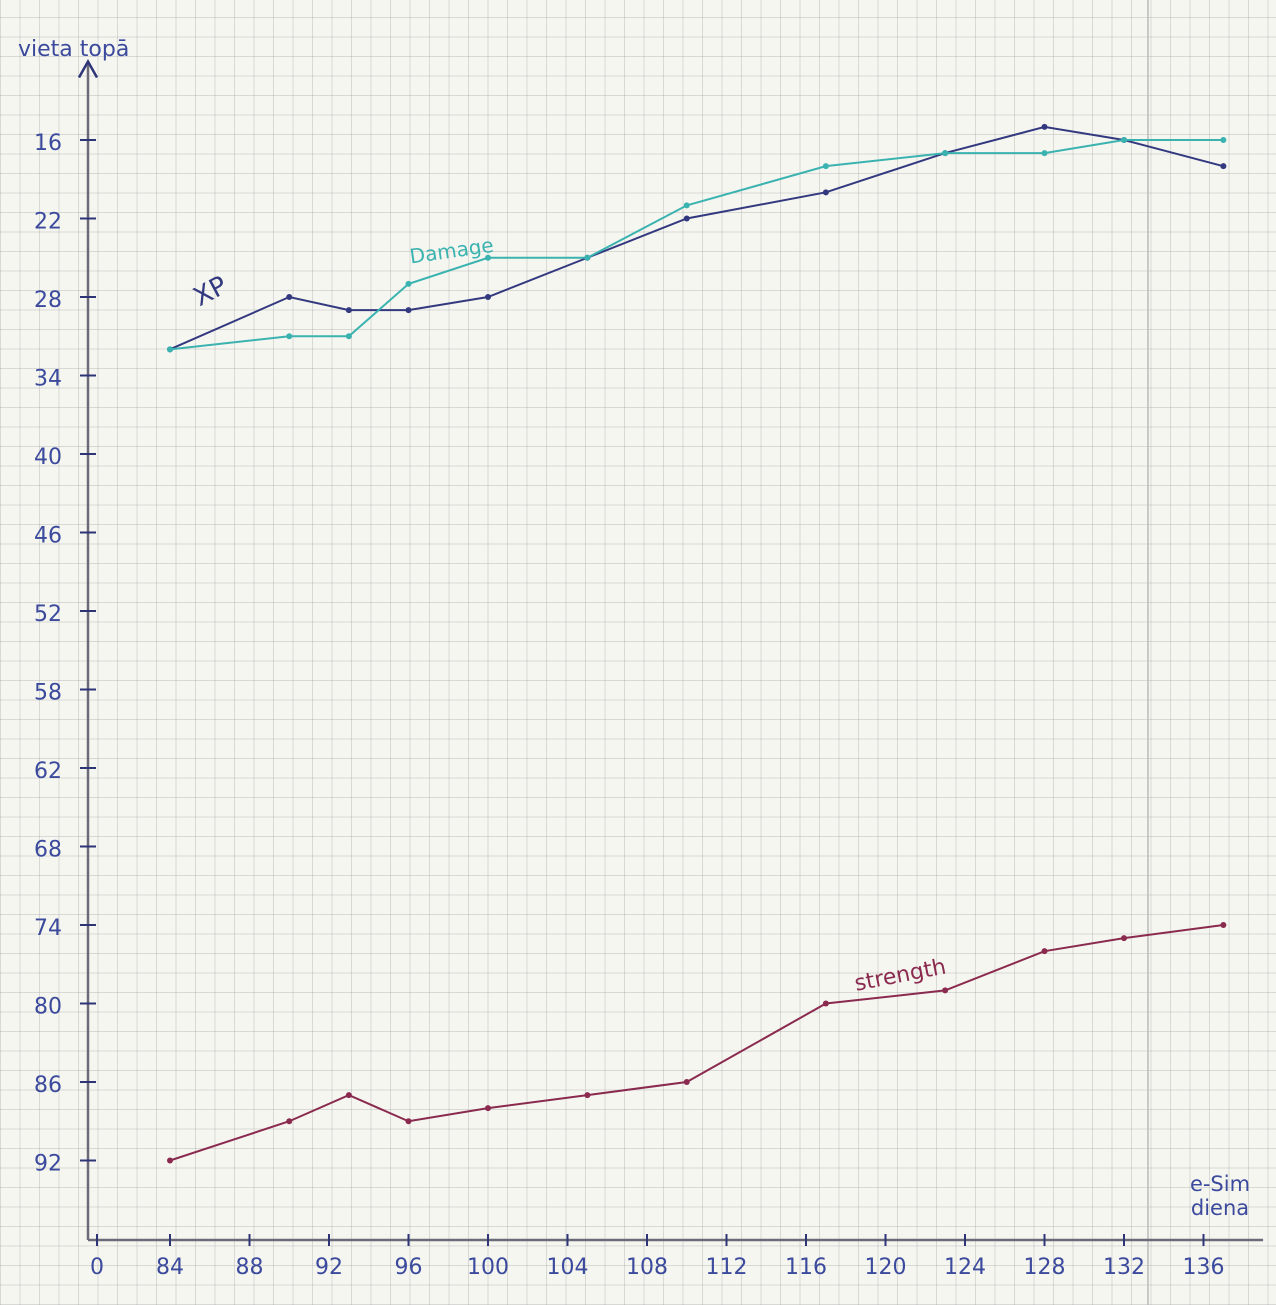 Image resolution: width=1276 pixels, height=1305 pixels. Describe the element at coordinates (451, 251) in the screenshot. I see `series-label: Damage` at that location.